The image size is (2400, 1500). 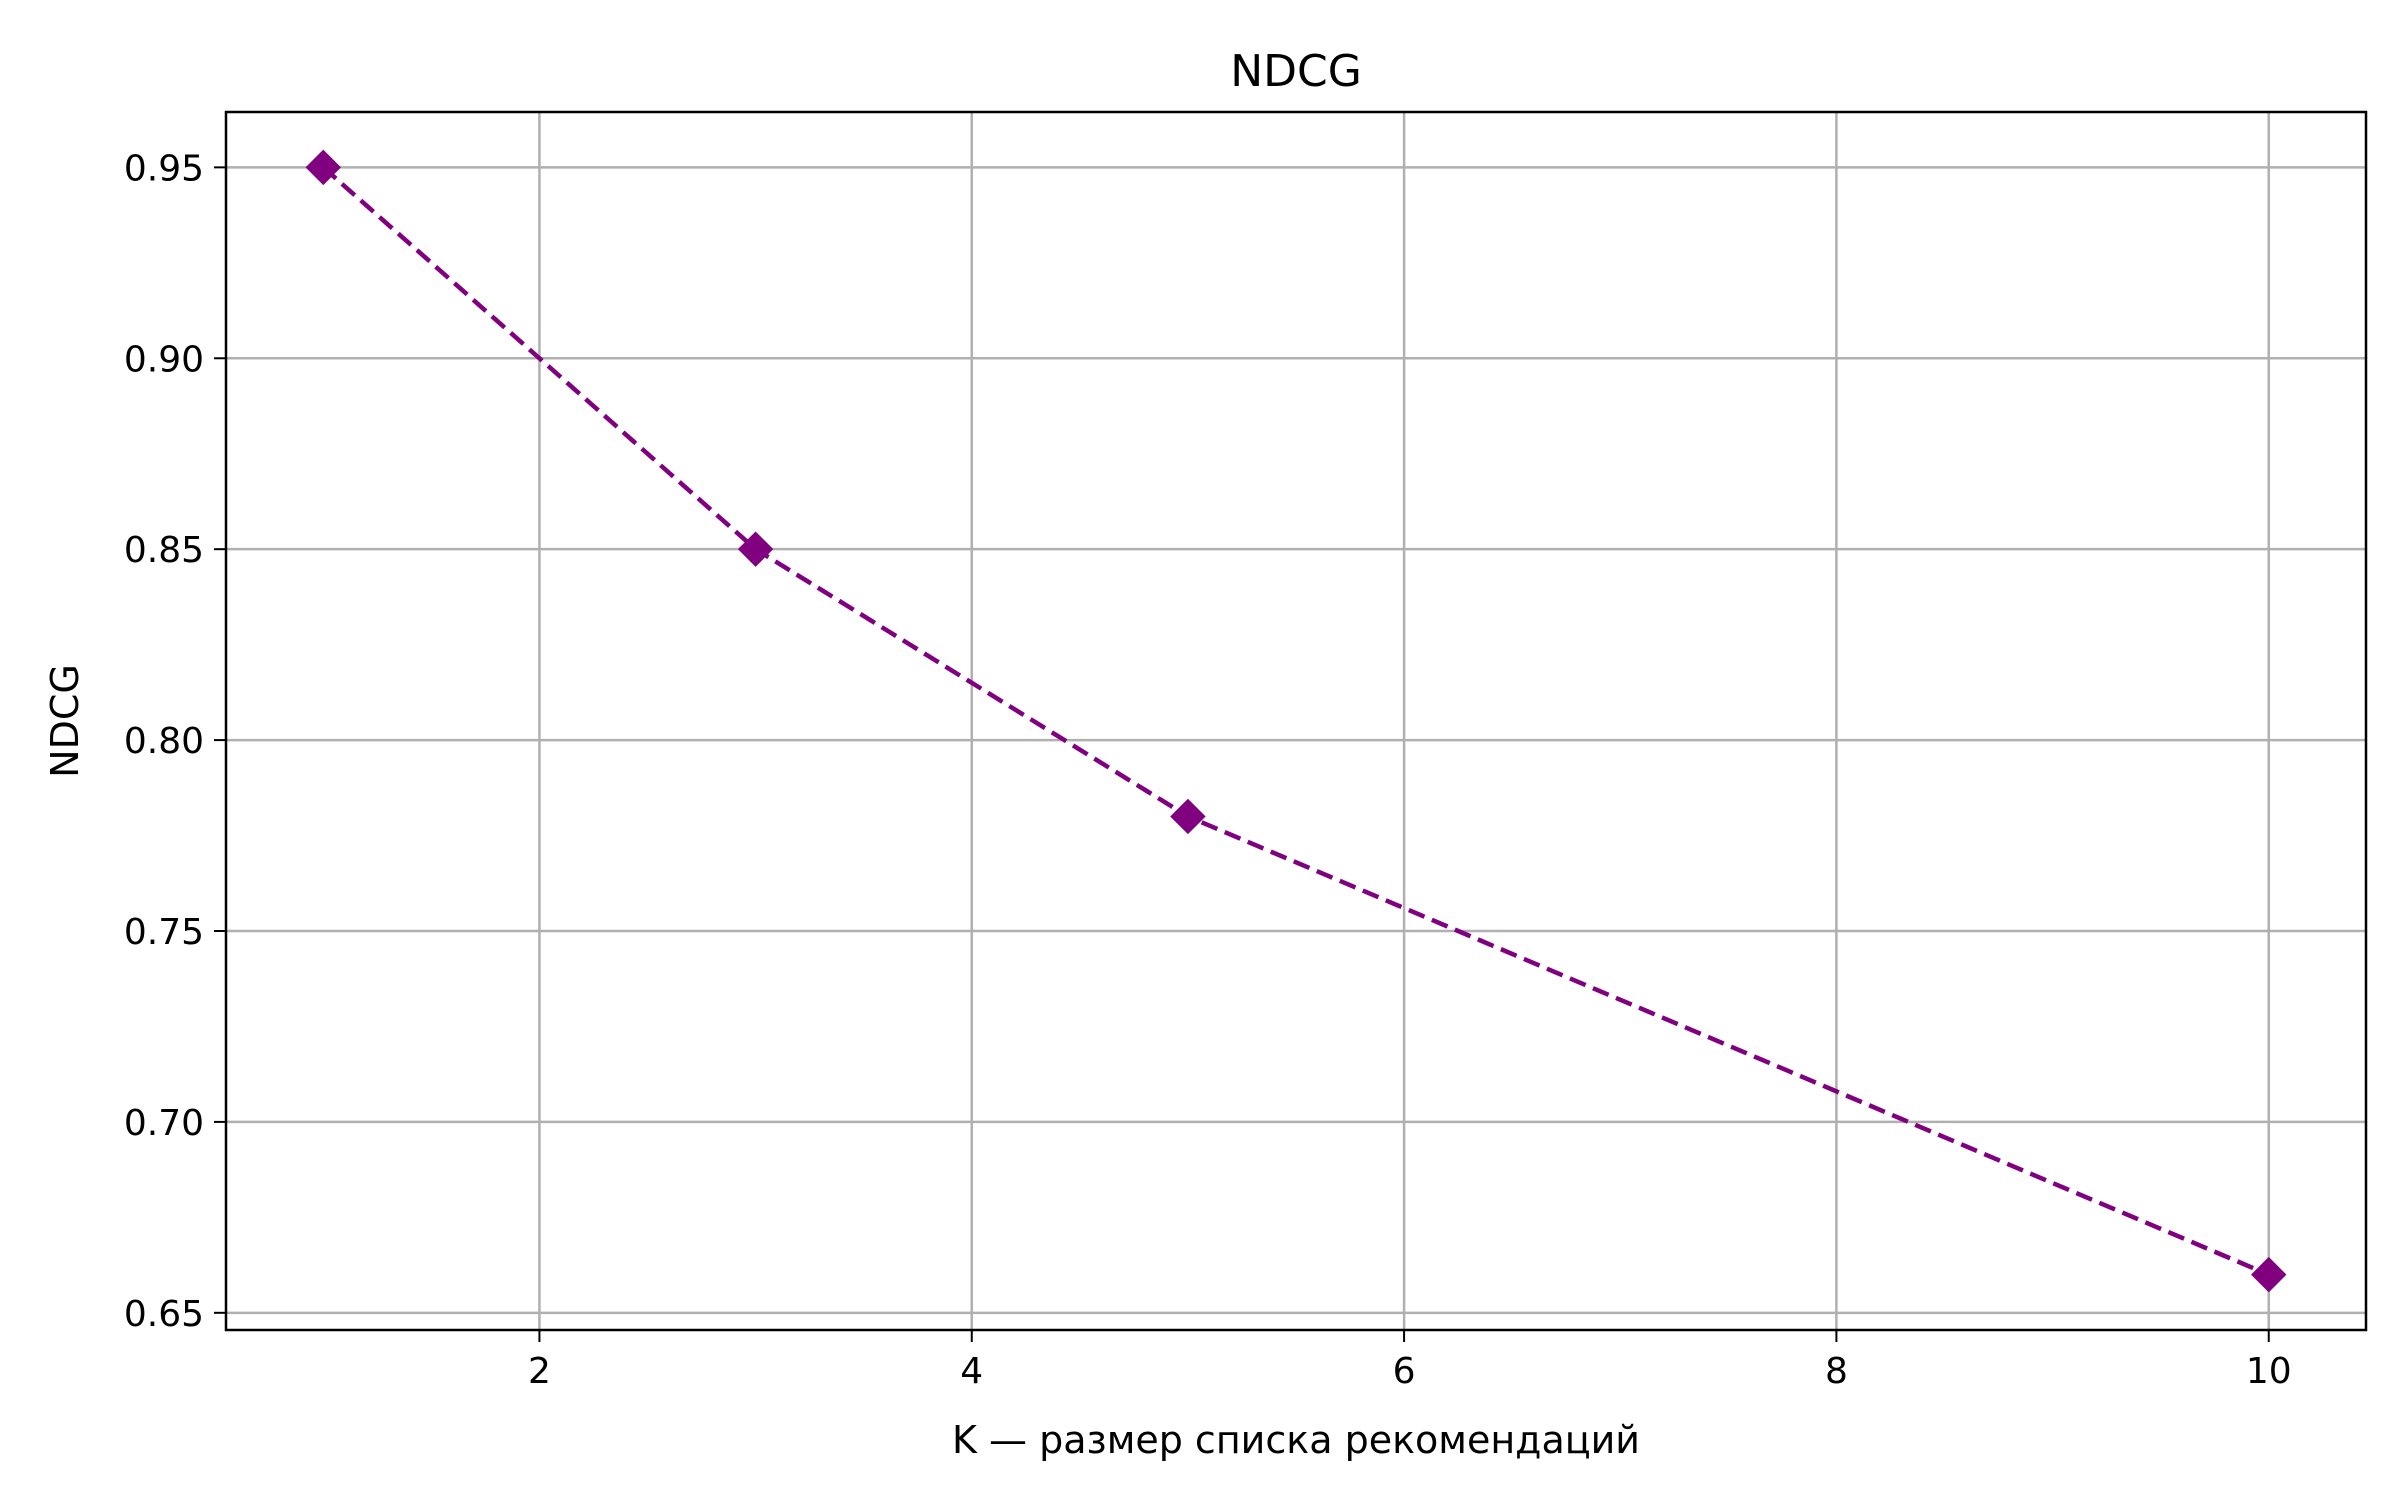 I want to click on y-tick-label: 0.70, so click(x=164, y=1123).